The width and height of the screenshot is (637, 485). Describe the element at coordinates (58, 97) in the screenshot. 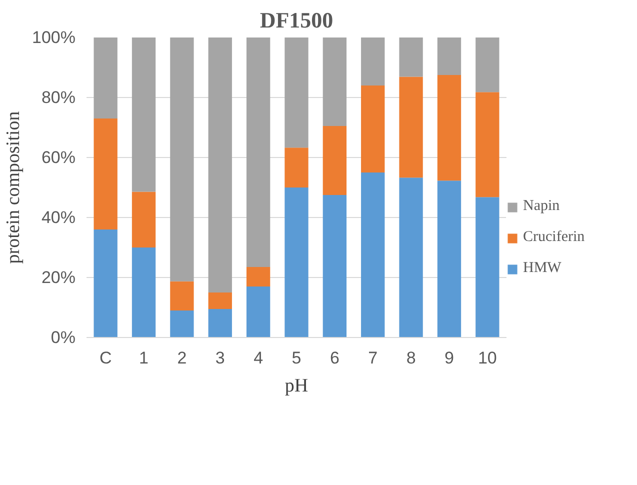

I see `y-tick-label: 80%` at that location.